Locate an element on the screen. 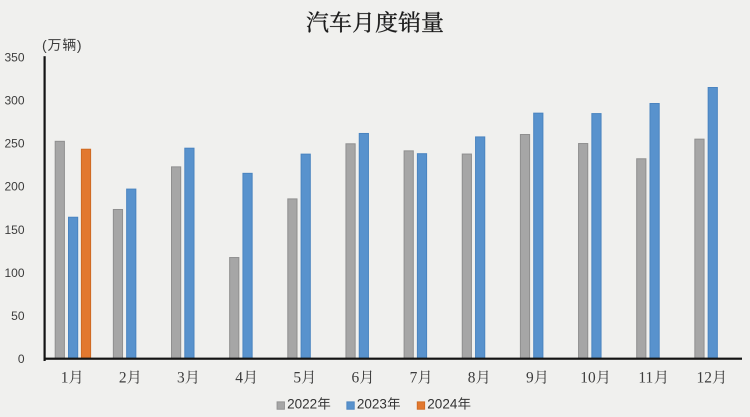 The width and height of the screenshot is (750, 417). svg-text: 3 is located at coordinates (181, 378).